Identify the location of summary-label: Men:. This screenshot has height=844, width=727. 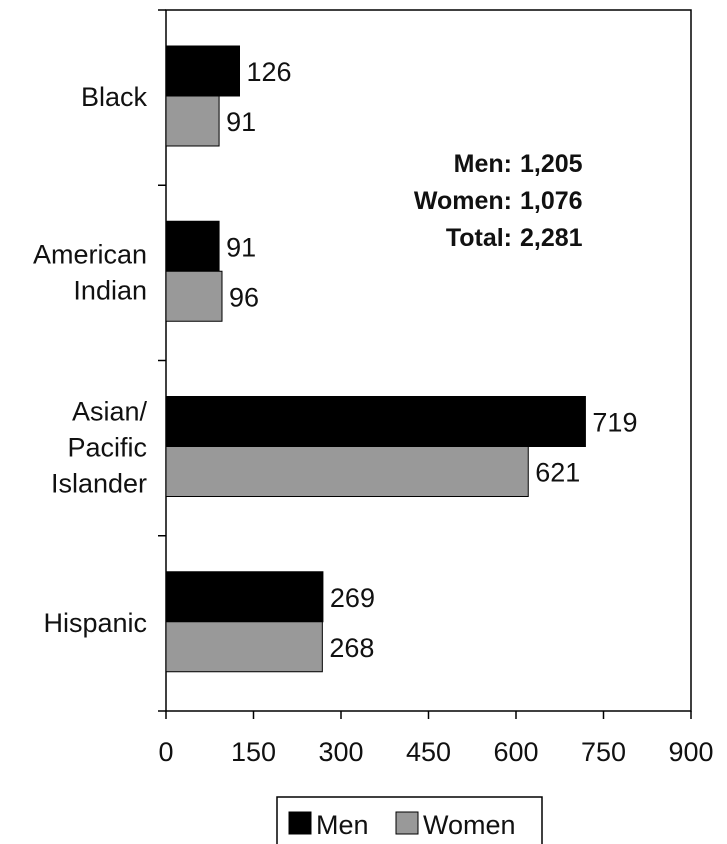
(483, 164).